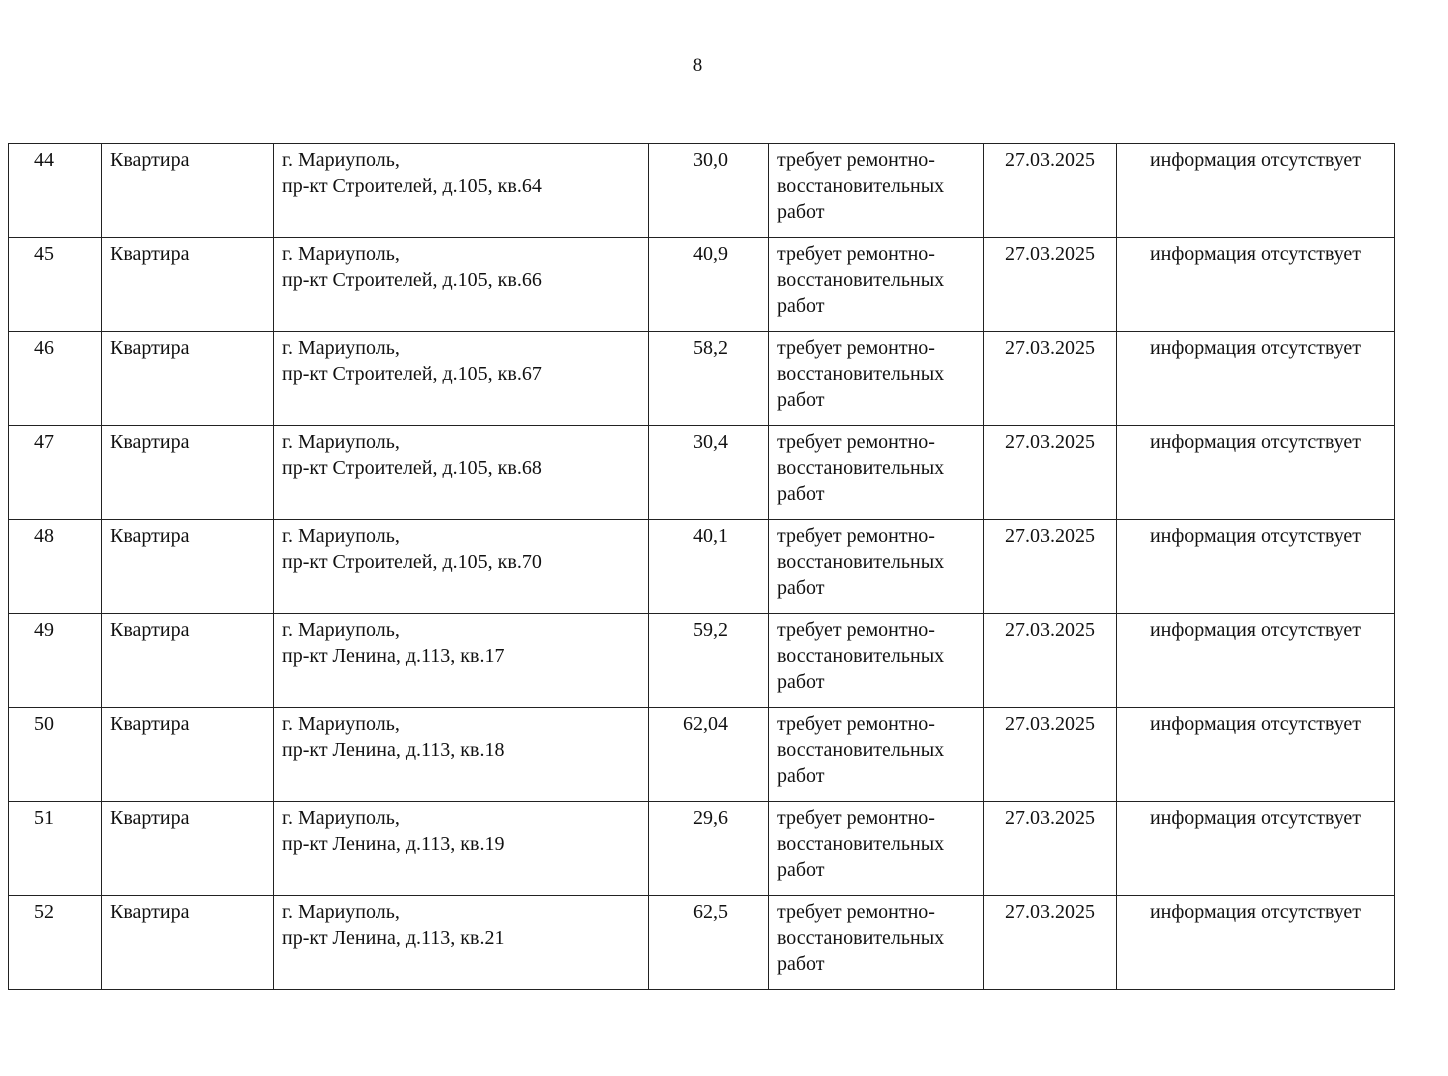 The width and height of the screenshot is (1448, 1076). Describe the element at coordinates (705, 724) in the screenshot. I see `area-text: 62,04` at that location.